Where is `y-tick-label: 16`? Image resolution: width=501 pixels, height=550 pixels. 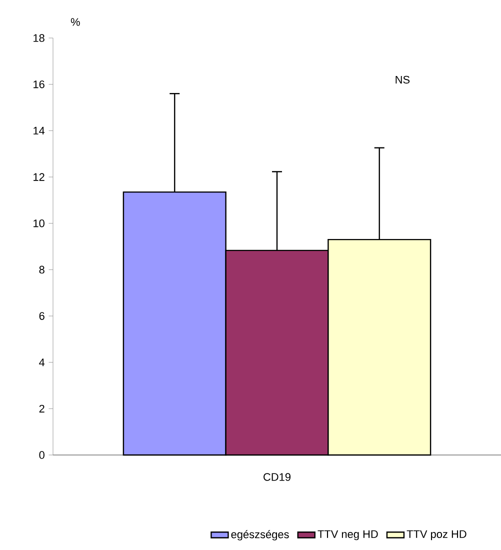 y-tick-label: 16 is located at coordinates (39, 84).